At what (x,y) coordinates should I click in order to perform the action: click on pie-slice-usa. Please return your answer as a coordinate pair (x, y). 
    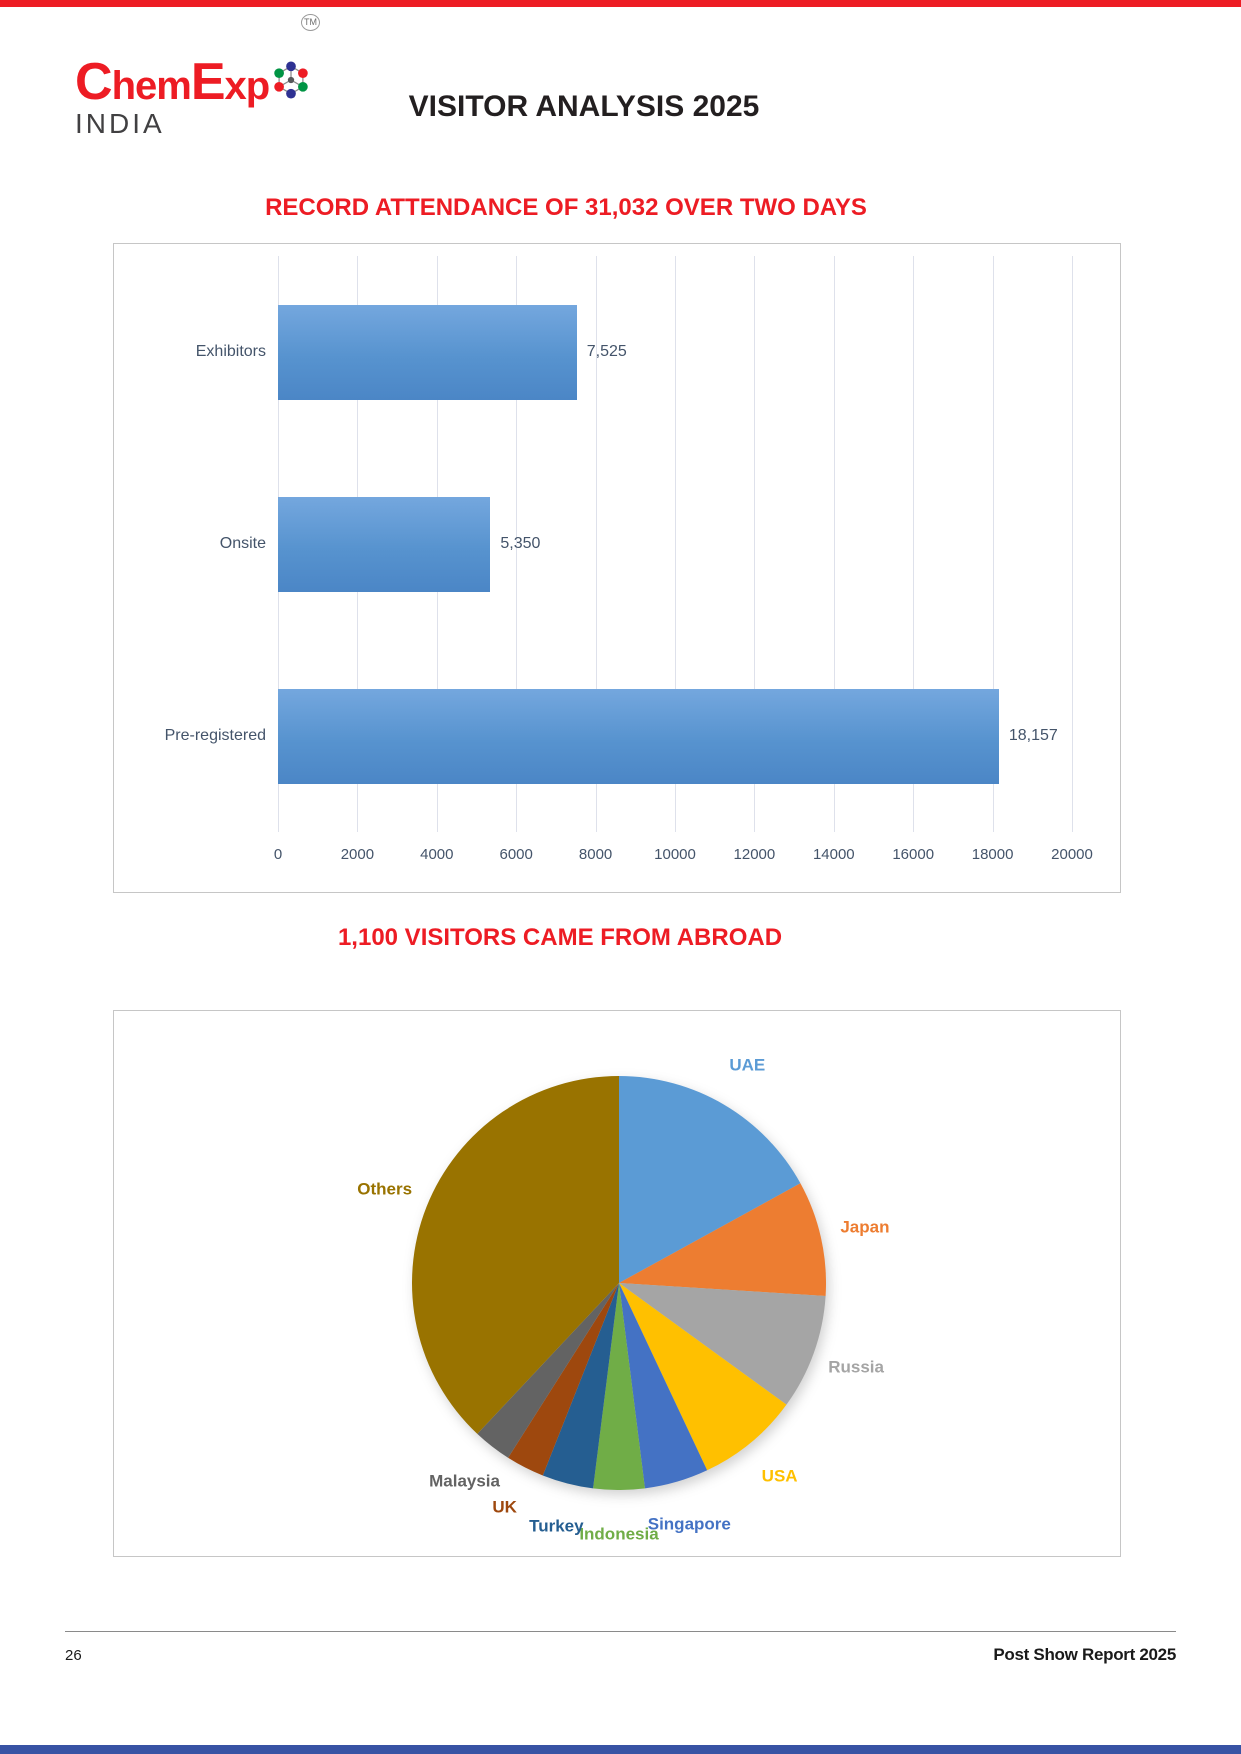
    Looking at the image, I should click on (703, 1377).